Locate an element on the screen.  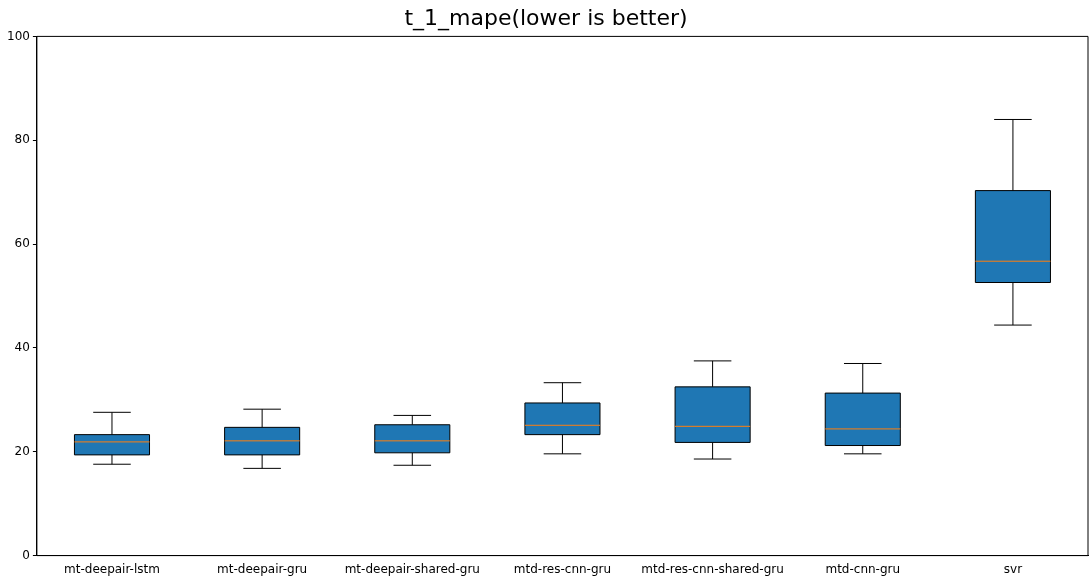
x-tick-label: mt-deepair-lstm is located at coordinates (112, 568).